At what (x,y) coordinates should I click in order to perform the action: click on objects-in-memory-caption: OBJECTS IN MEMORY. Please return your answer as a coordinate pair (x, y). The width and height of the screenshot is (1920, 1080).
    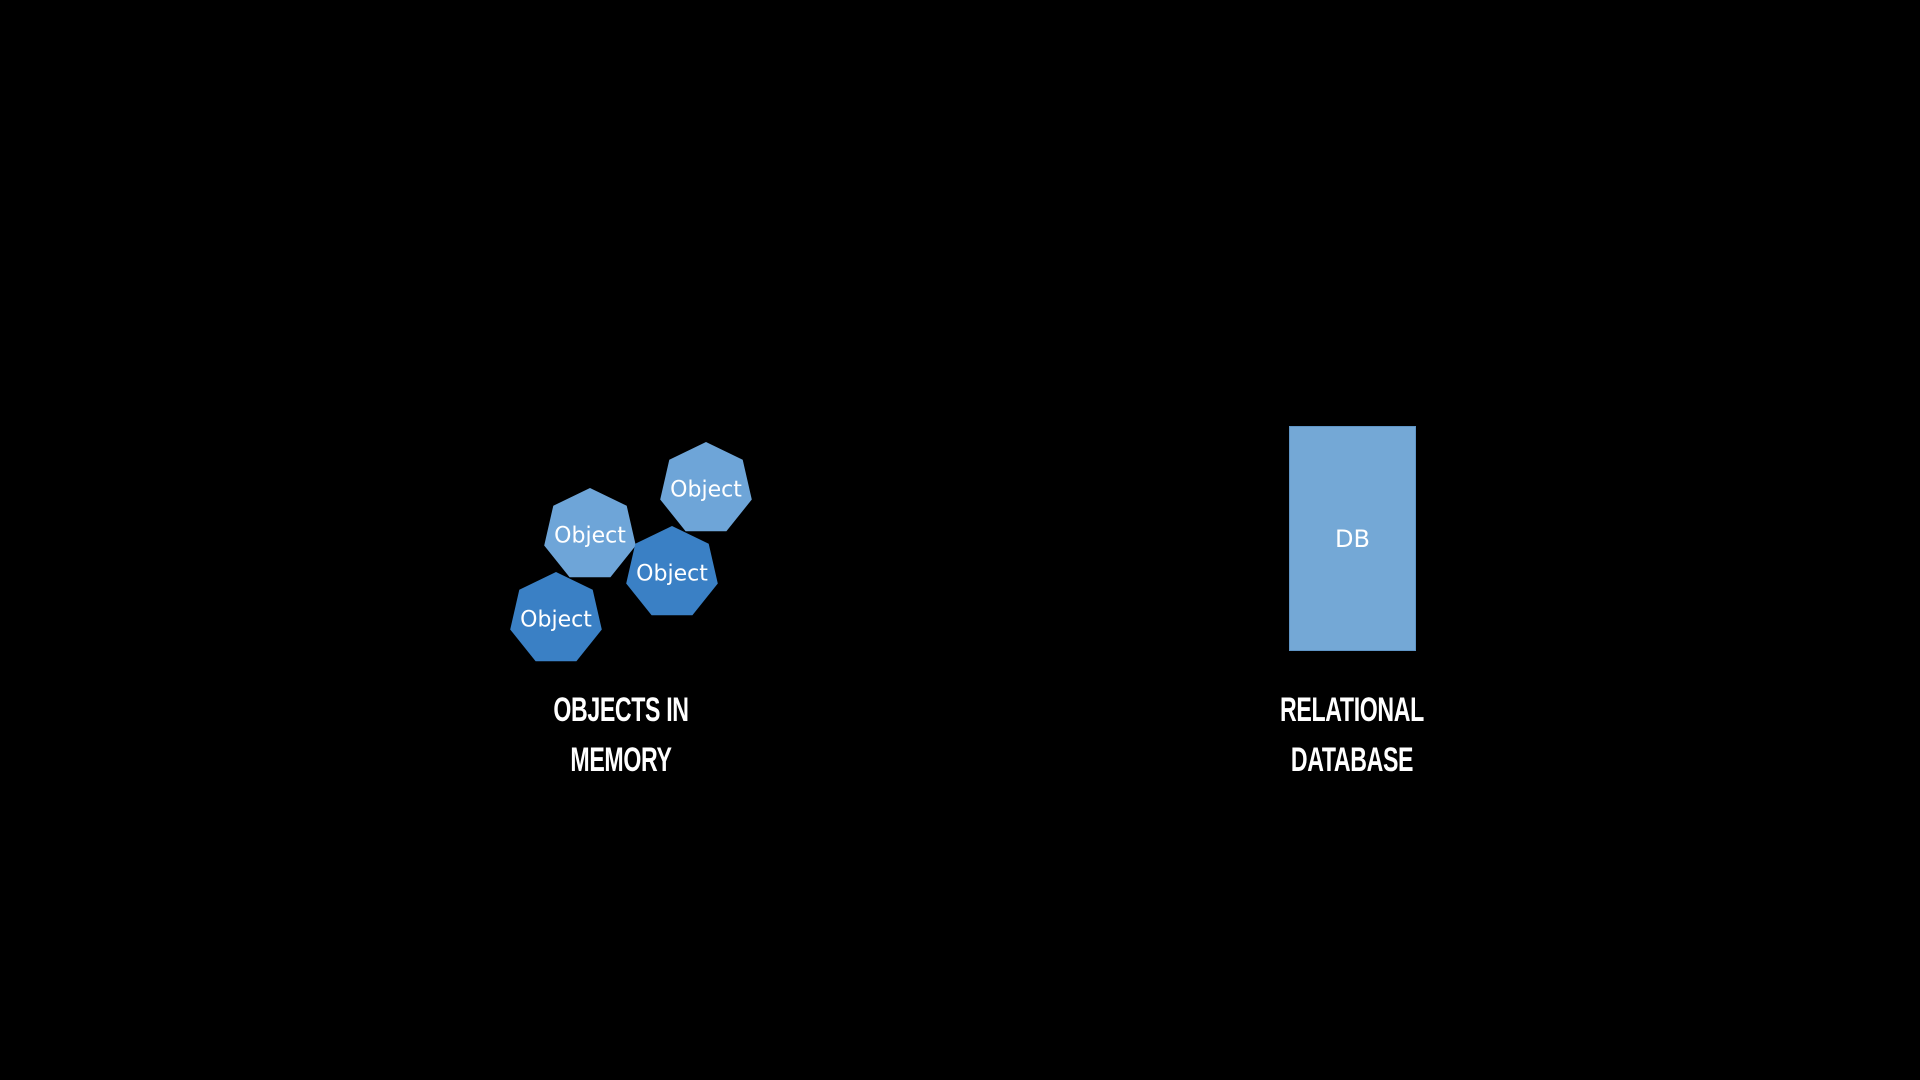
    Looking at the image, I should click on (621, 735).